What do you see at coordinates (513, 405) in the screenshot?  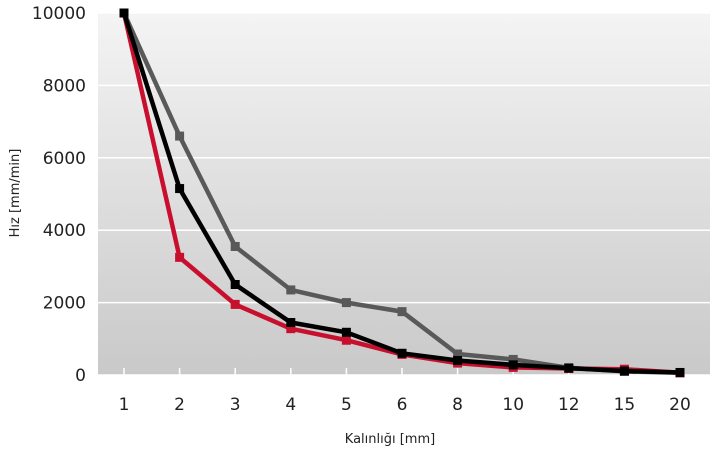 I see `x-tick-label: 10` at bounding box center [513, 405].